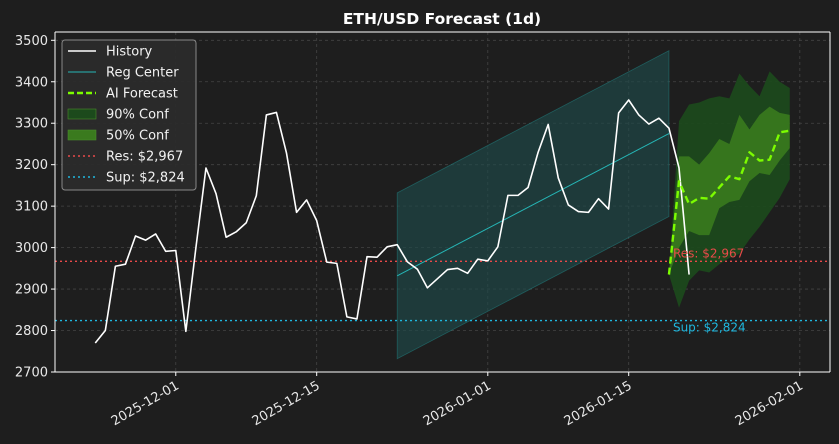 Image resolution: width=839 pixels, height=444 pixels. What do you see at coordinates (142, 73) in the screenshot?
I see `legend-label-reg_center: Reg Center` at bounding box center [142, 73].